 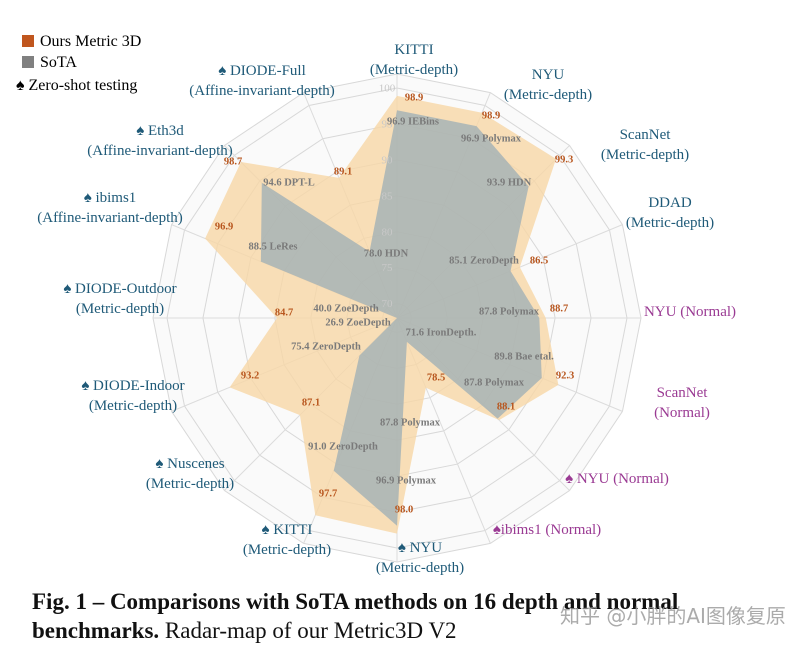 What do you see at coordinates (670, 213) in the screenshot?
I see `axis-label: DDAD (Metric-depth)` at bounding box center [670, 213].